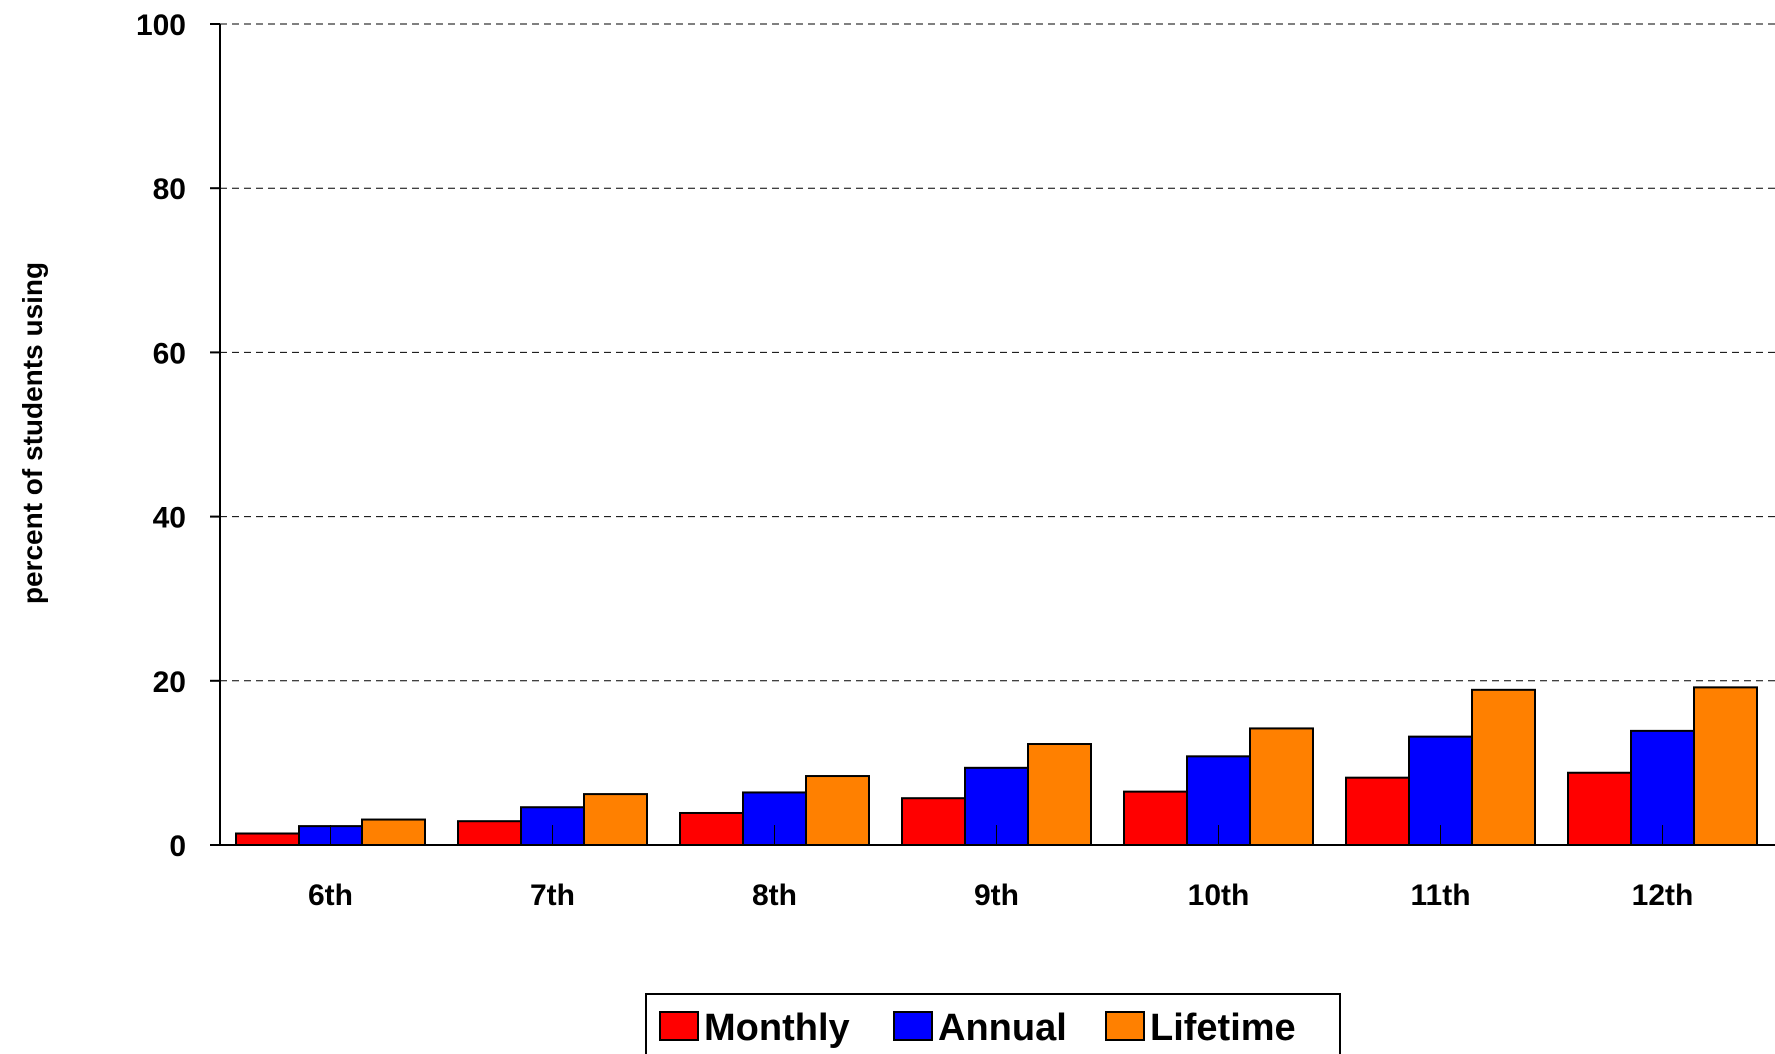  What do you see at coordinates (1219, 895) in the screenshot?
I see `x-tick-label: 10th` at bounding box center [1219, 895].